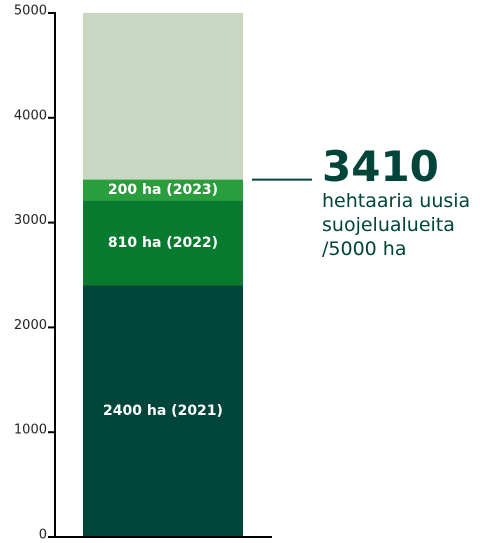 The width and height of the screenshot is (480, 543). I want to click on y-tick-label: 5000, so click(30, 11).